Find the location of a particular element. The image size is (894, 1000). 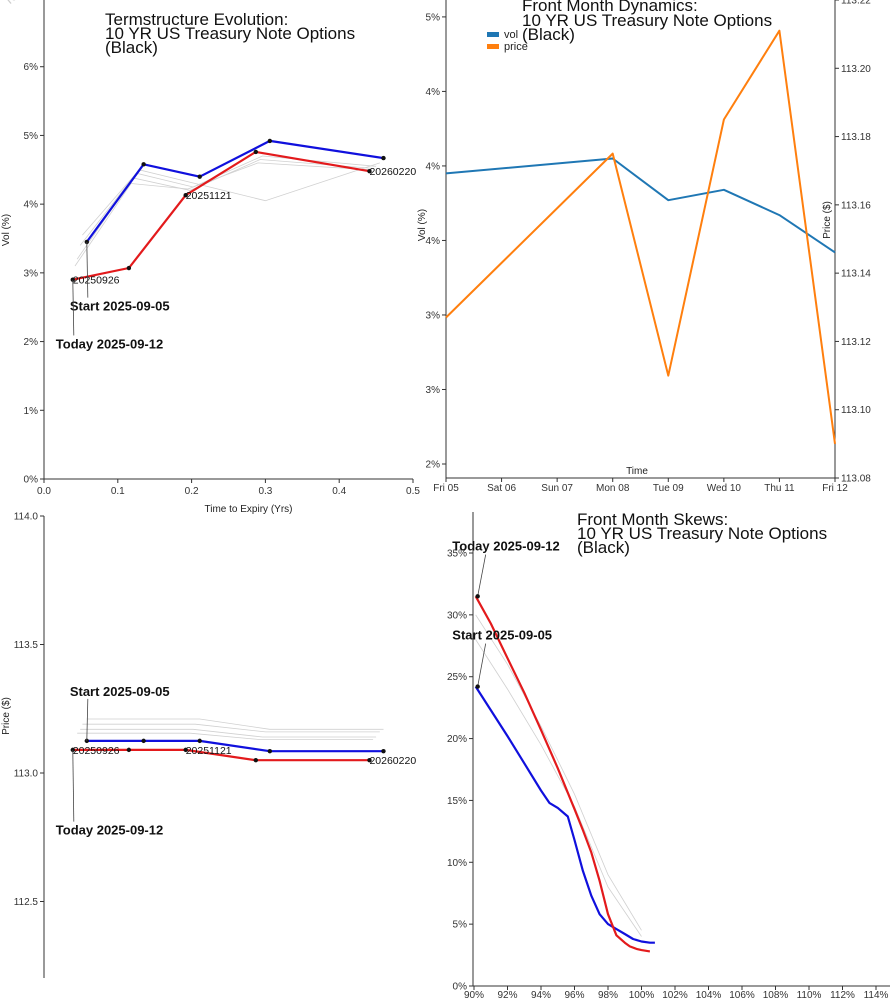

legend-label-vol: vol is located at coordinates (511, 35).